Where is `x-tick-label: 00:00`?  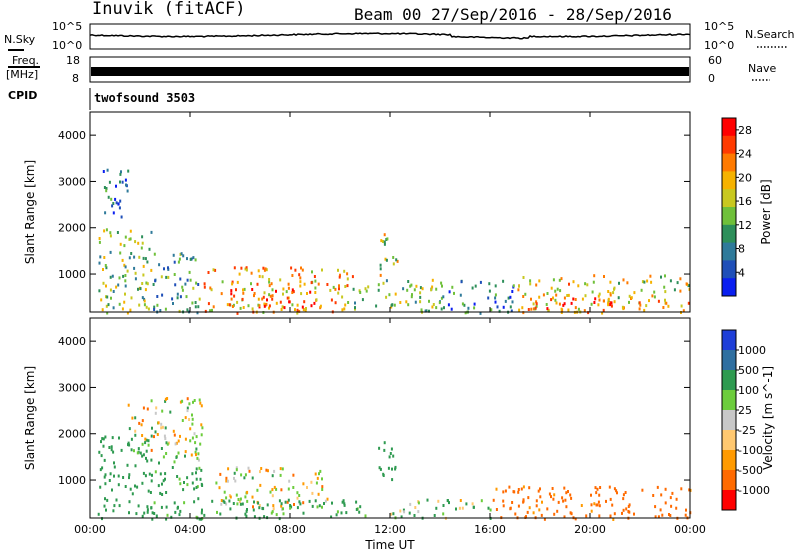
x-tick-label: 00:00 is located at coordinates (690, 529).